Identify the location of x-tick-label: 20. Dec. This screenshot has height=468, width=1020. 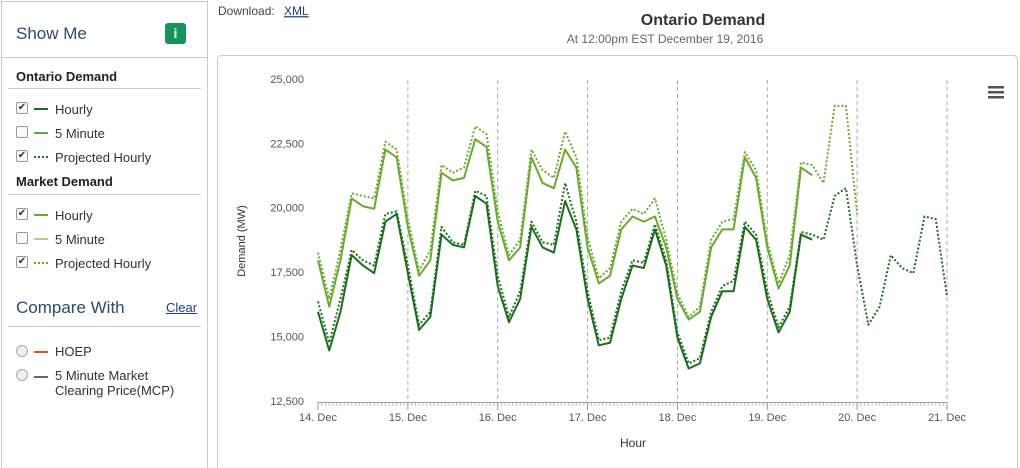
(857, 418).